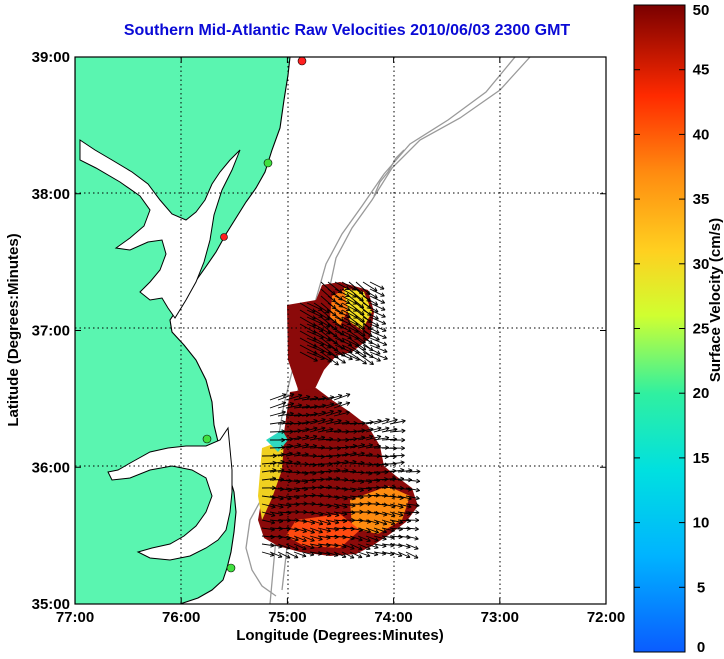  Describe the element at coordinates (340, 635) in the screenshot. I see `x-axis-label: Longitude (Degrees:Minutes)` at that location.